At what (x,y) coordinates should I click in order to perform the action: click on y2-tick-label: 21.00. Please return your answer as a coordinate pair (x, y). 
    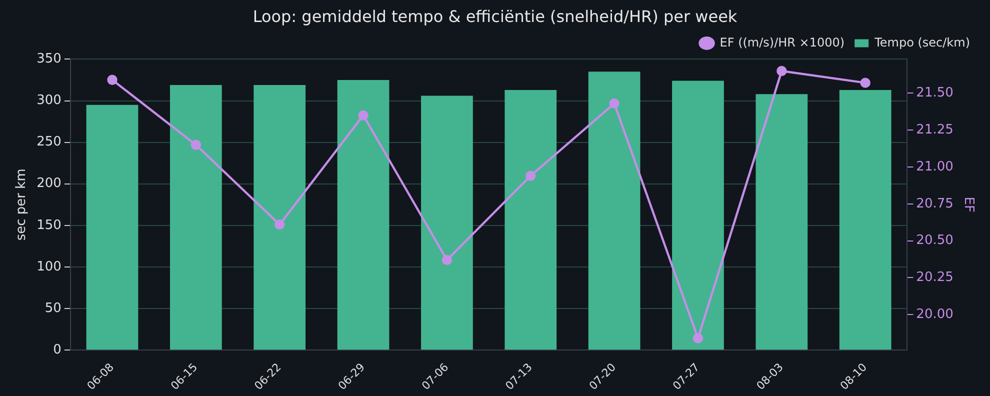
    Looking at the image, I should click on (935, 166).